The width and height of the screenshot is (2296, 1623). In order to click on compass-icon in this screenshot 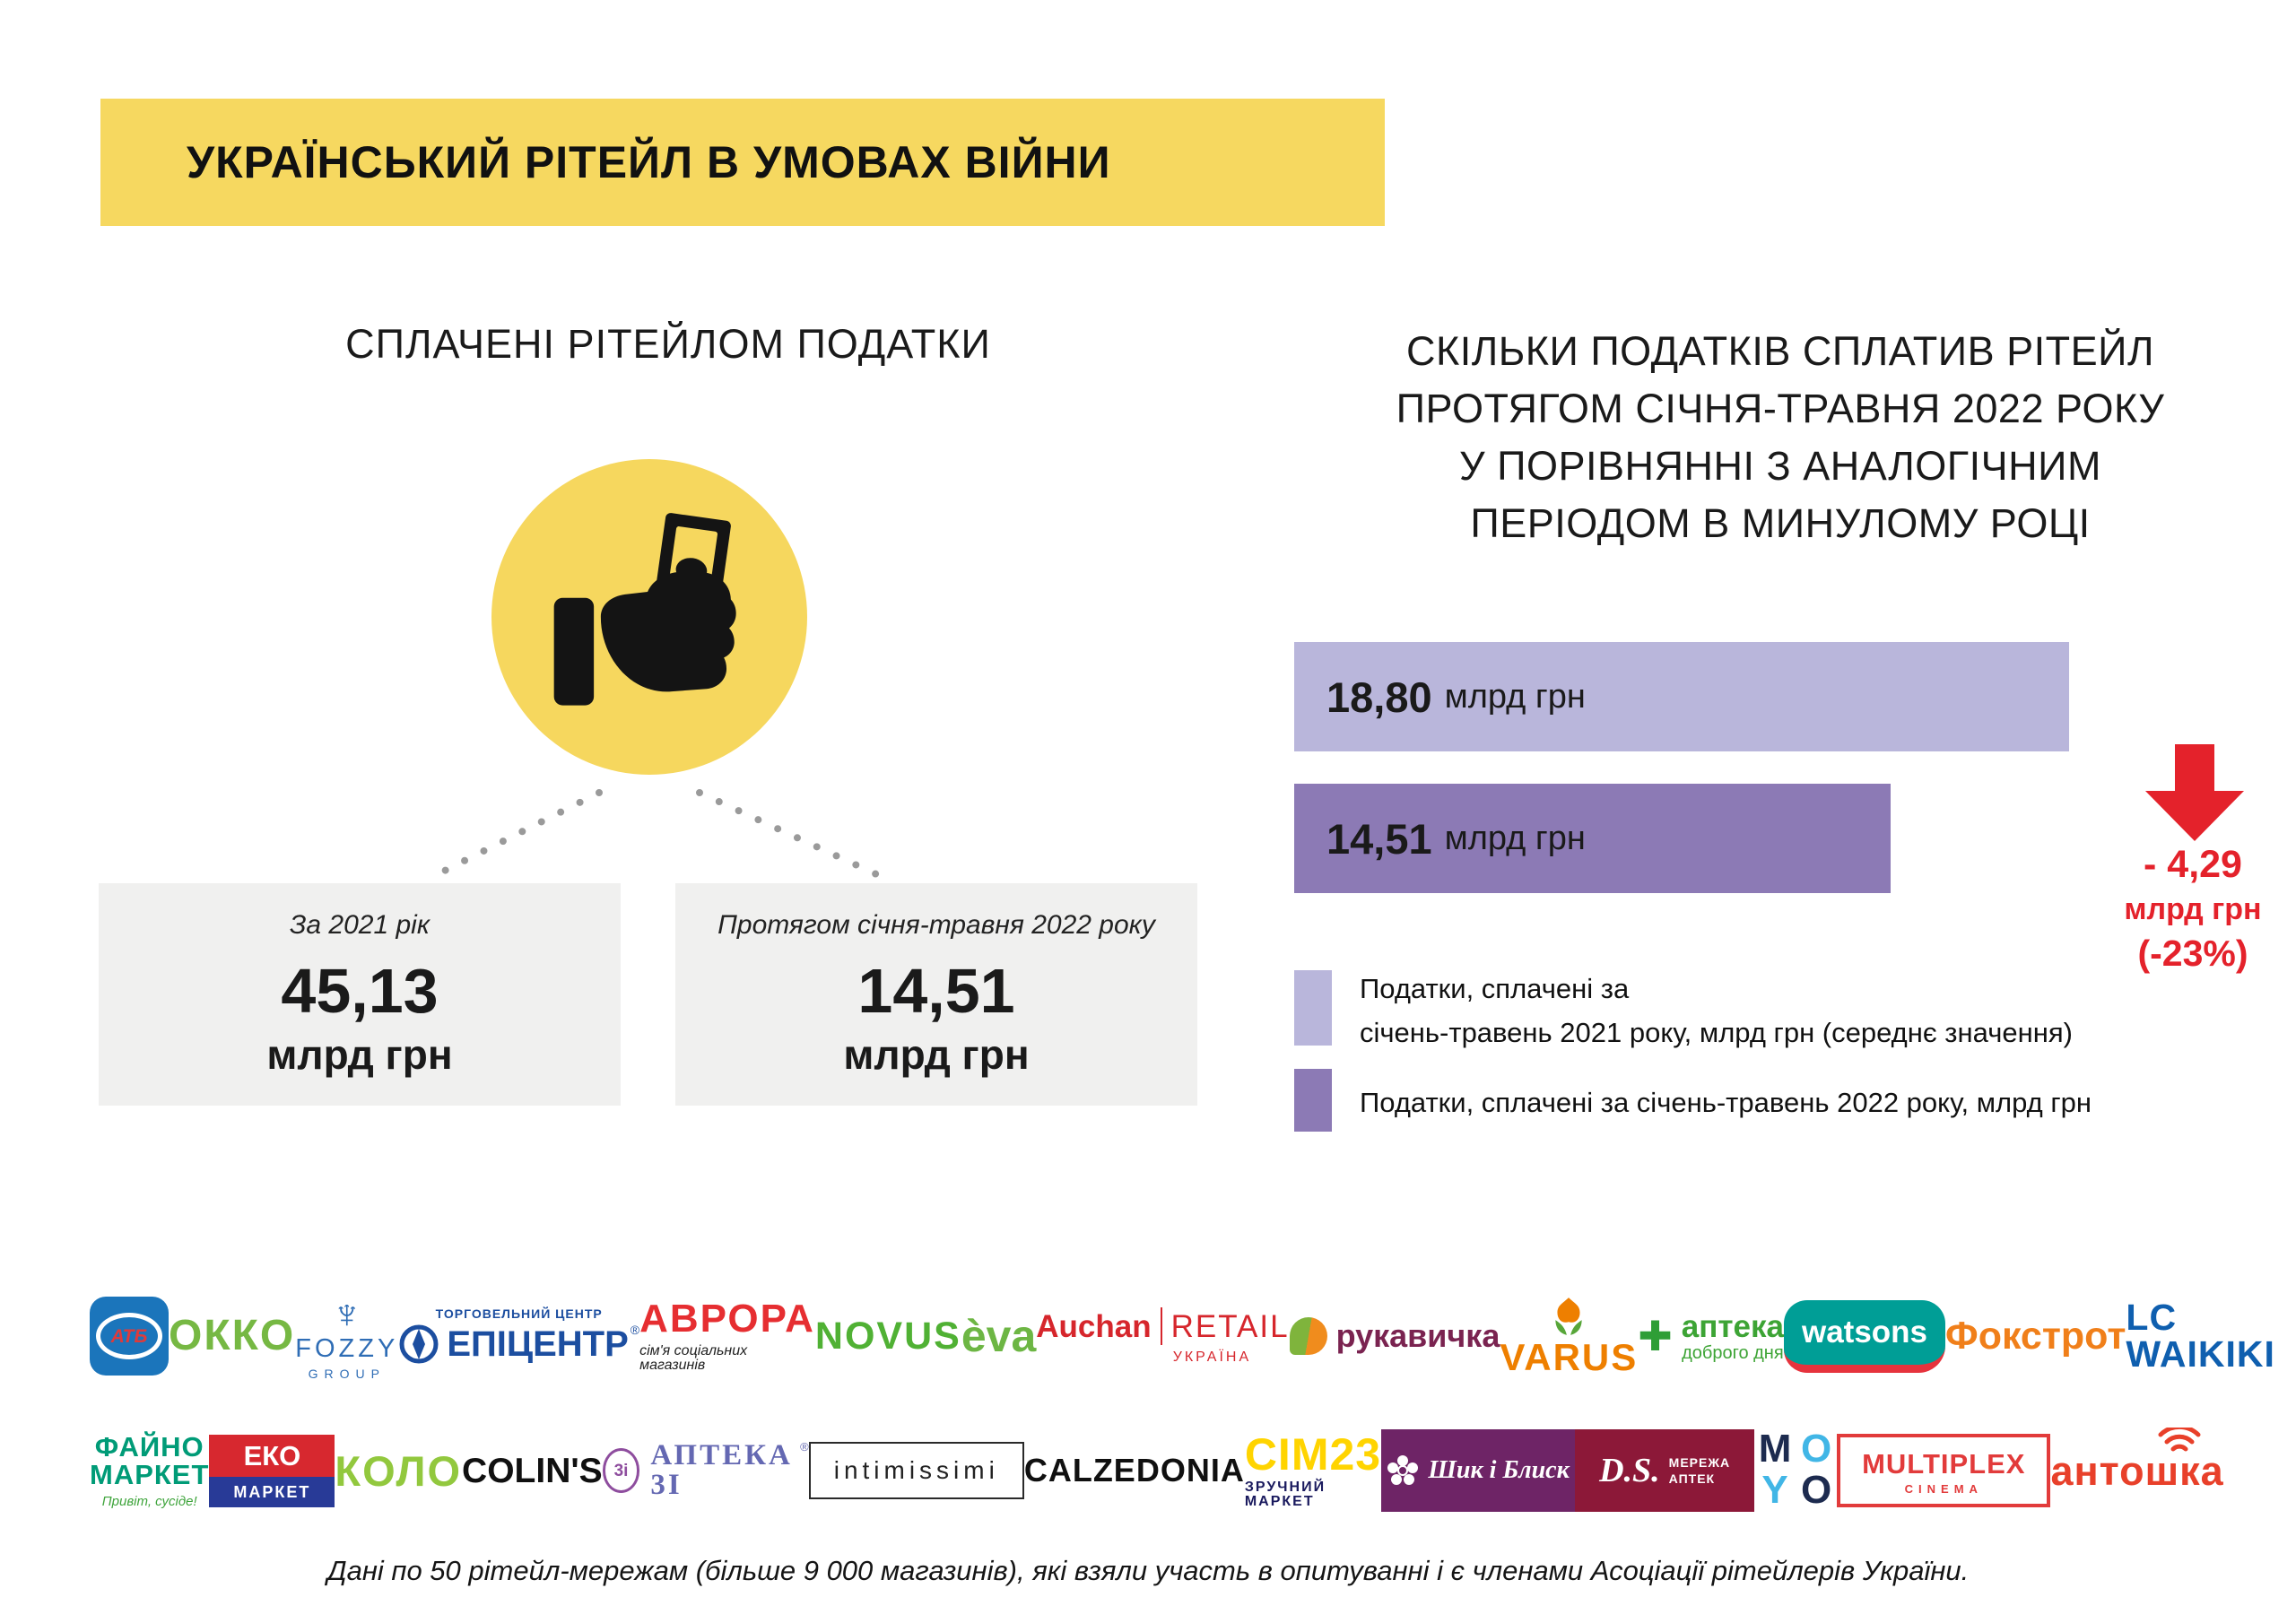, I will do `click(419, 1344)`.